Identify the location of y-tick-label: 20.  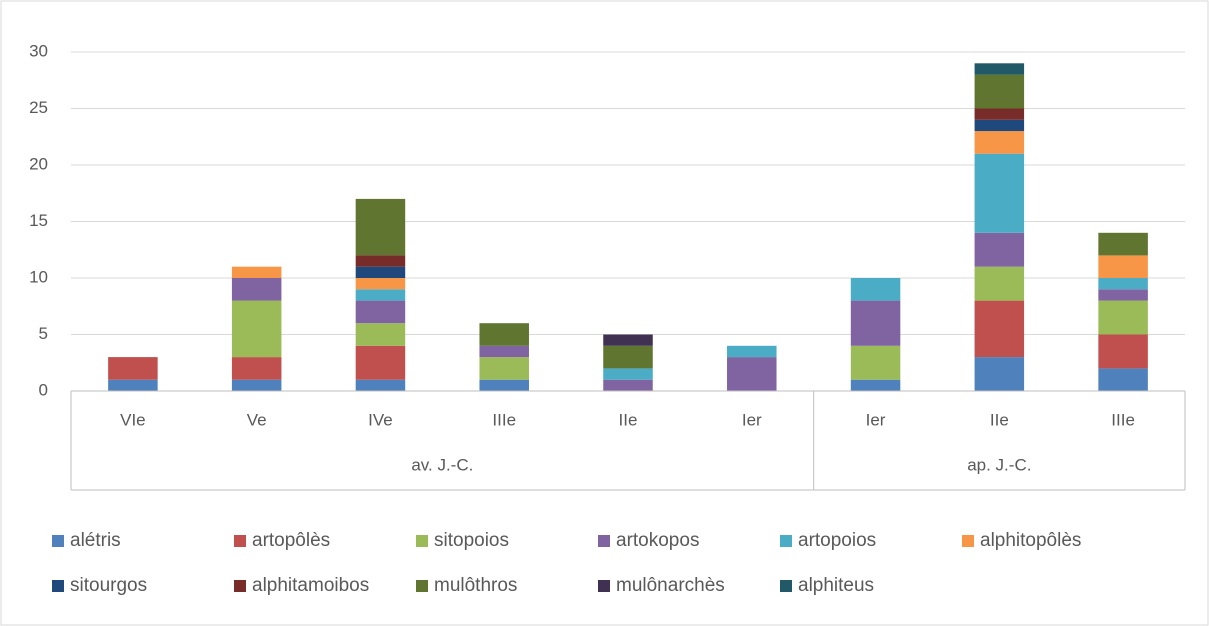
(38, 163).